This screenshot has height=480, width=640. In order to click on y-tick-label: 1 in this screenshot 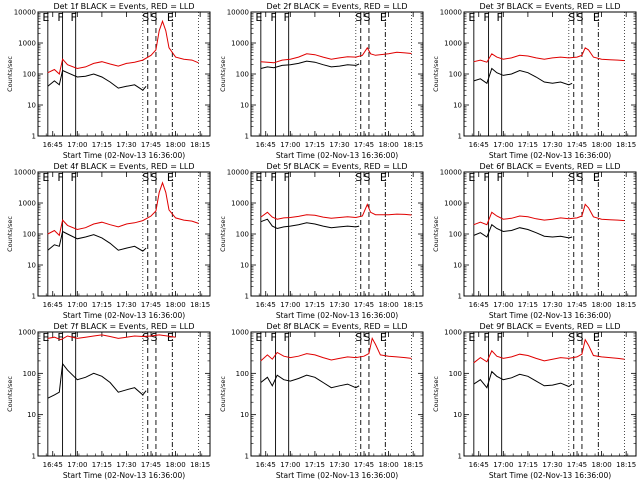, I will do `click(34, 137)`.